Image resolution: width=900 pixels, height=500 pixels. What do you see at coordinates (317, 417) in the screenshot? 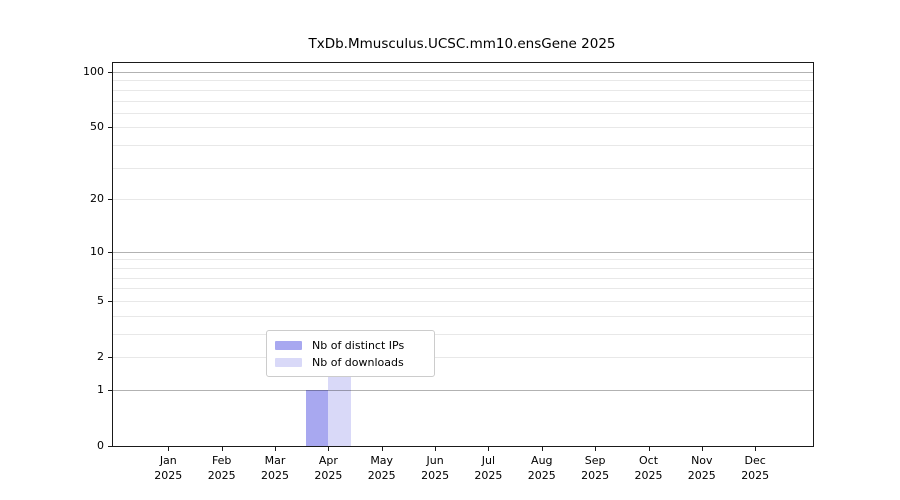
I see `bar-distinct-ips` at bounding box center [317, 417].